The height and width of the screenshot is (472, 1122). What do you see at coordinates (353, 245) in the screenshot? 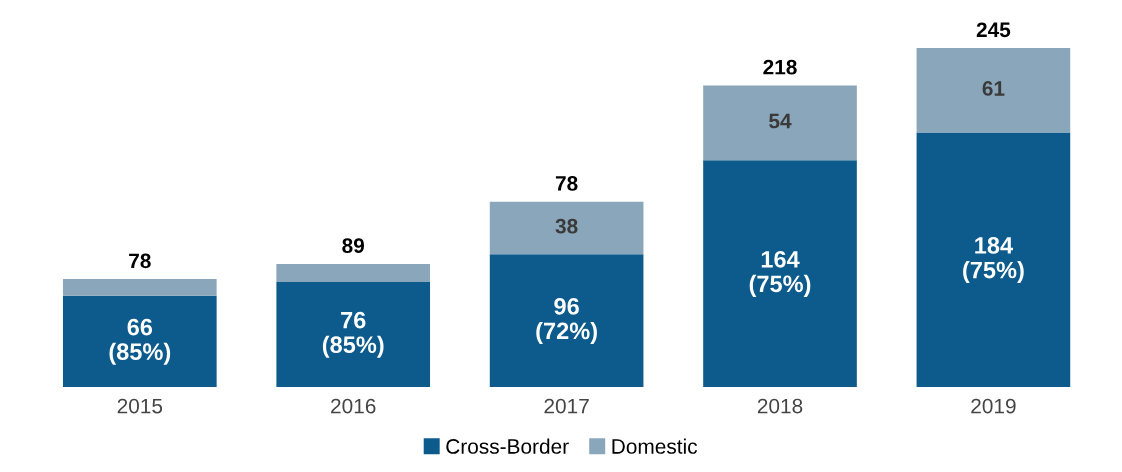
I see `annotation: 89` at bounding box center [353, 245].